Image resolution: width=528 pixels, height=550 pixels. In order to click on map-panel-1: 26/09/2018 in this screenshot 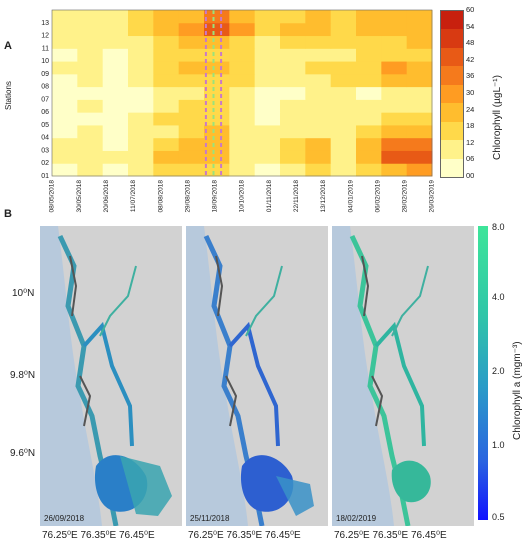, I will do `click(111, 376)`.